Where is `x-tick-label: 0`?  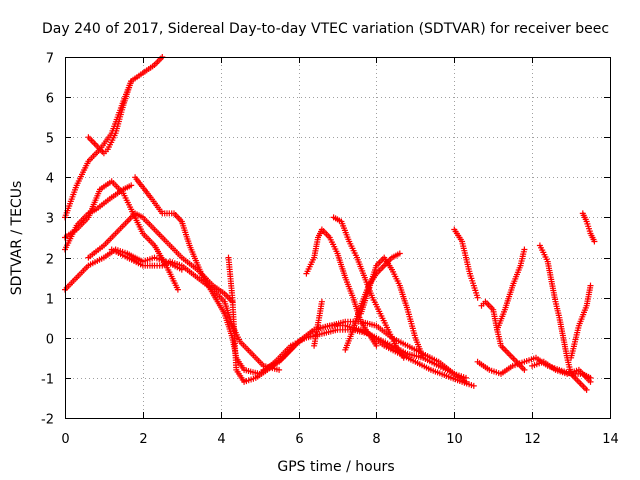
x-tick-label: 0 is located at coordinates (65, 439).